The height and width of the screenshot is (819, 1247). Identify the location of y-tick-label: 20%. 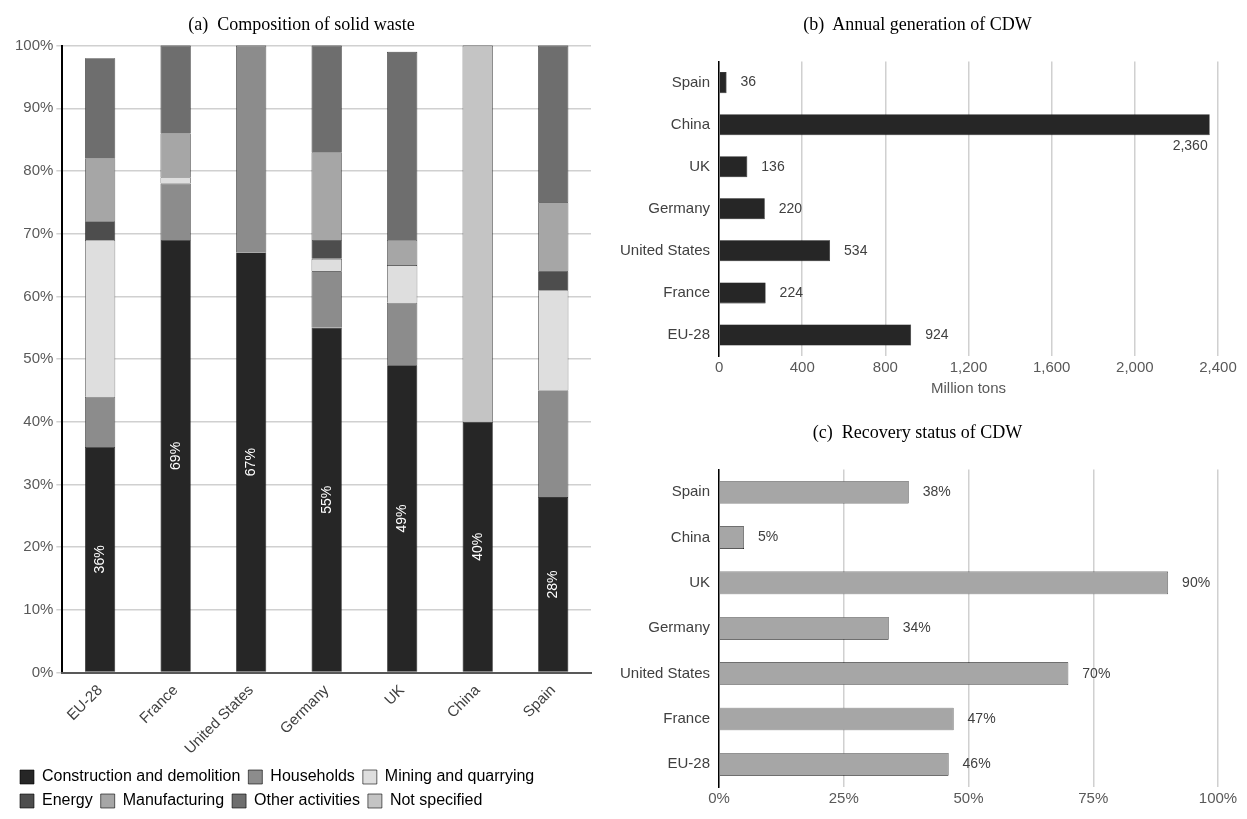
(38, 546).